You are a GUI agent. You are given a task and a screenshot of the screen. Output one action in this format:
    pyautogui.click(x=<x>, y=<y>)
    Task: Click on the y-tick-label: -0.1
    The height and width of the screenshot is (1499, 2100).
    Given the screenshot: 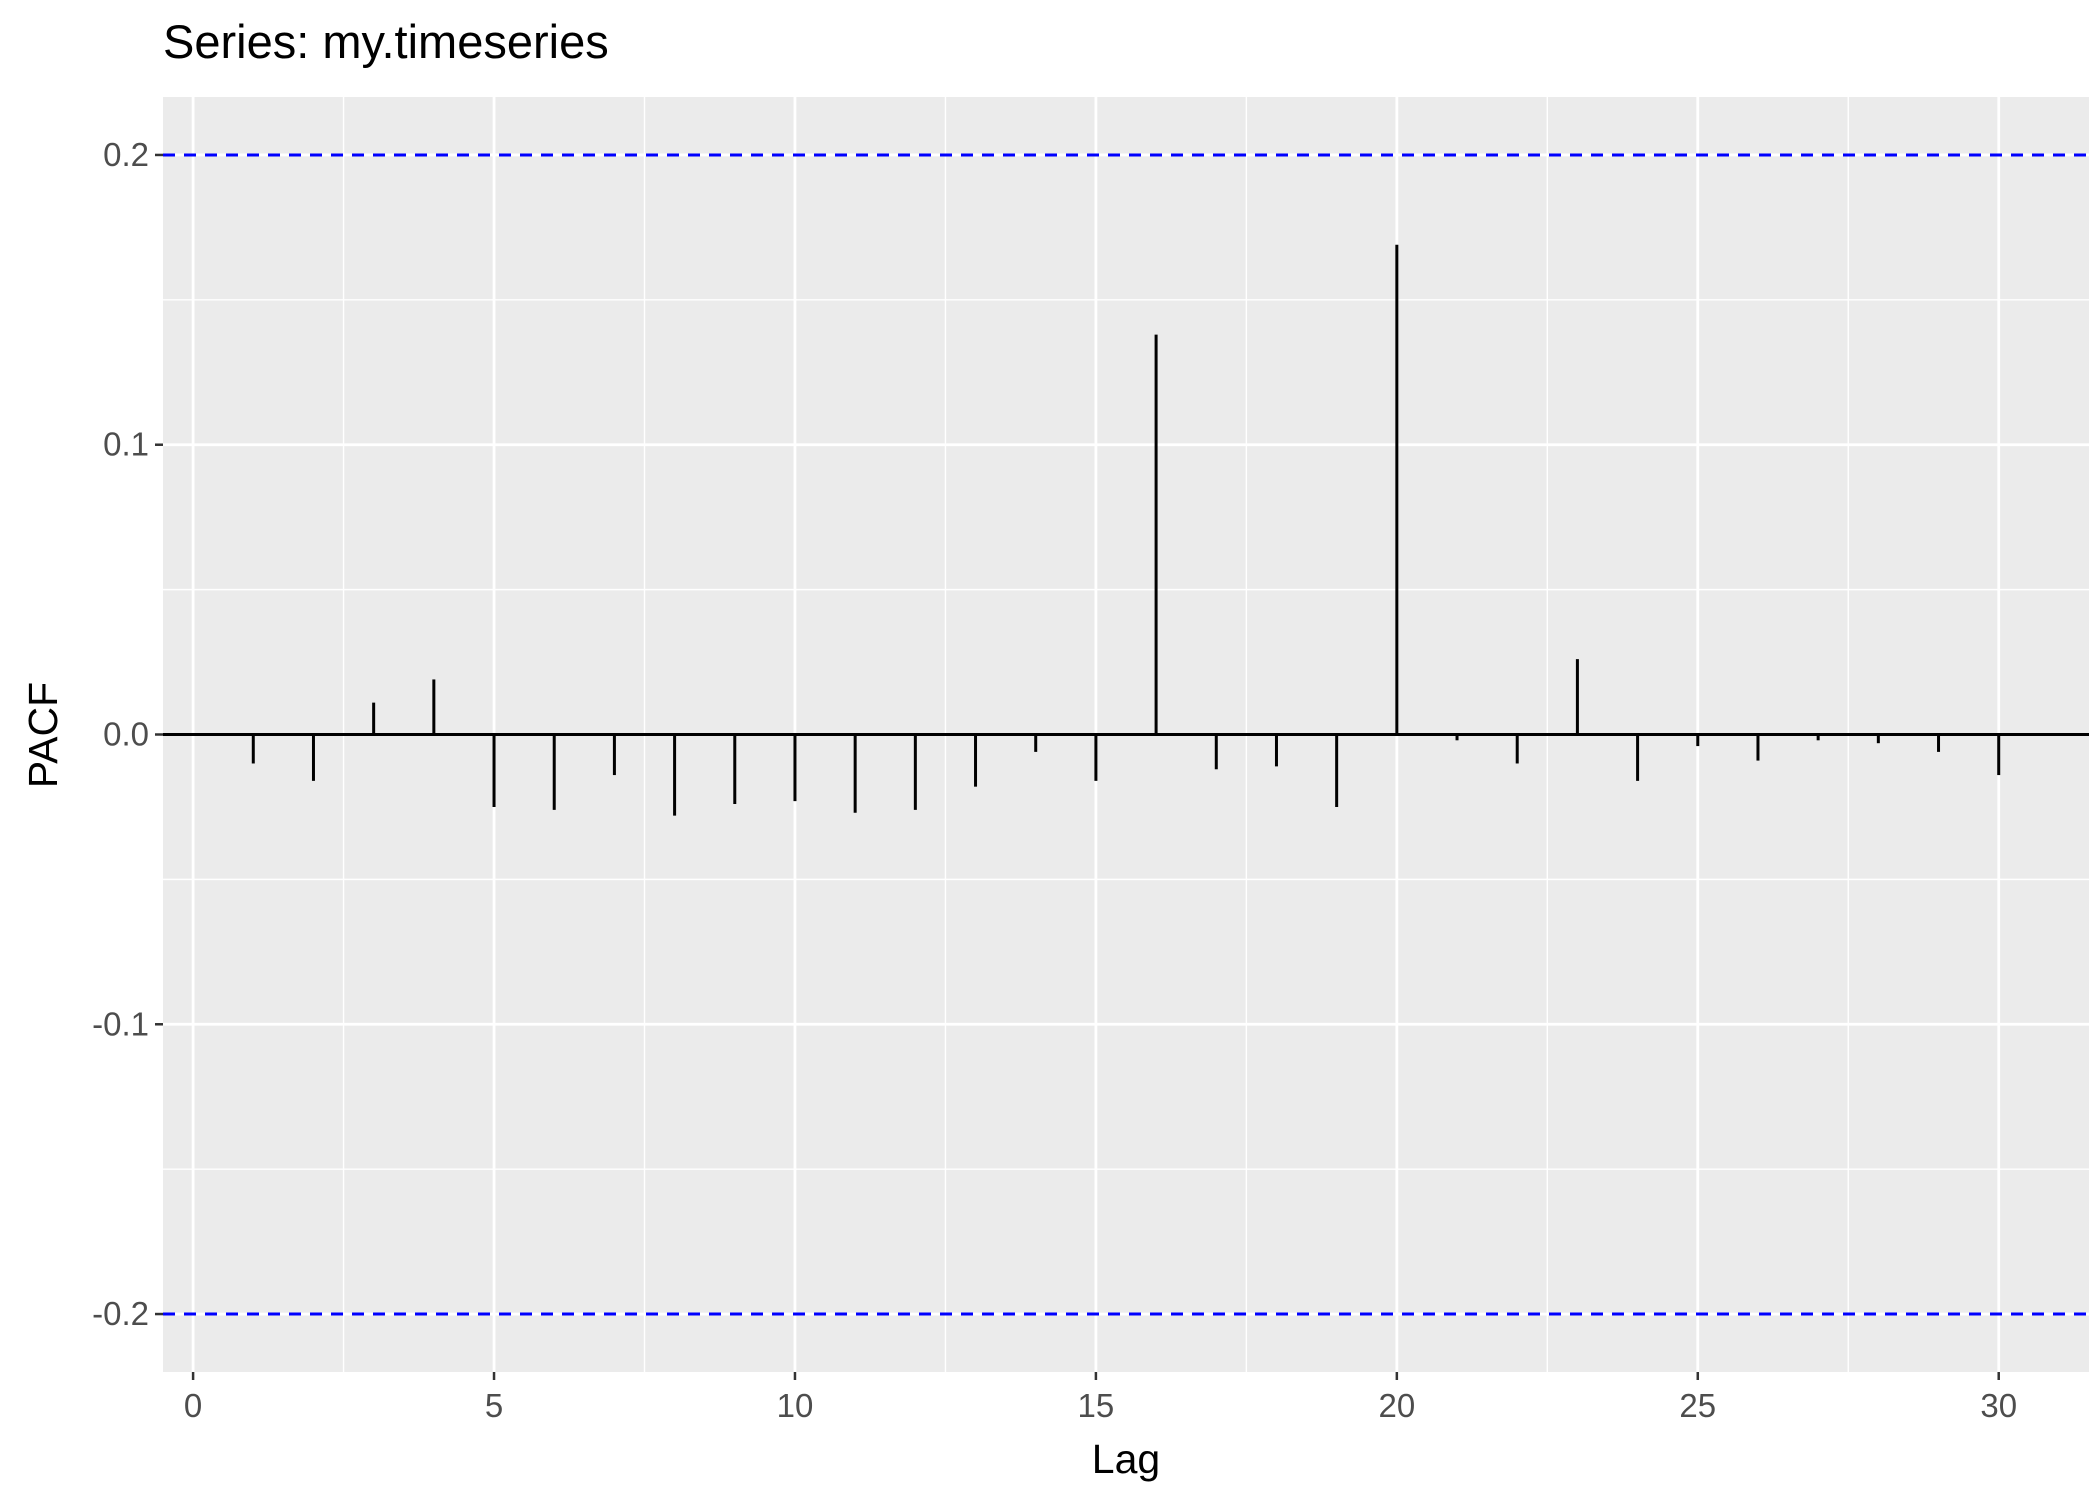 What is the action you would take?
    pyautogui.click(x=120, y=1023)
    